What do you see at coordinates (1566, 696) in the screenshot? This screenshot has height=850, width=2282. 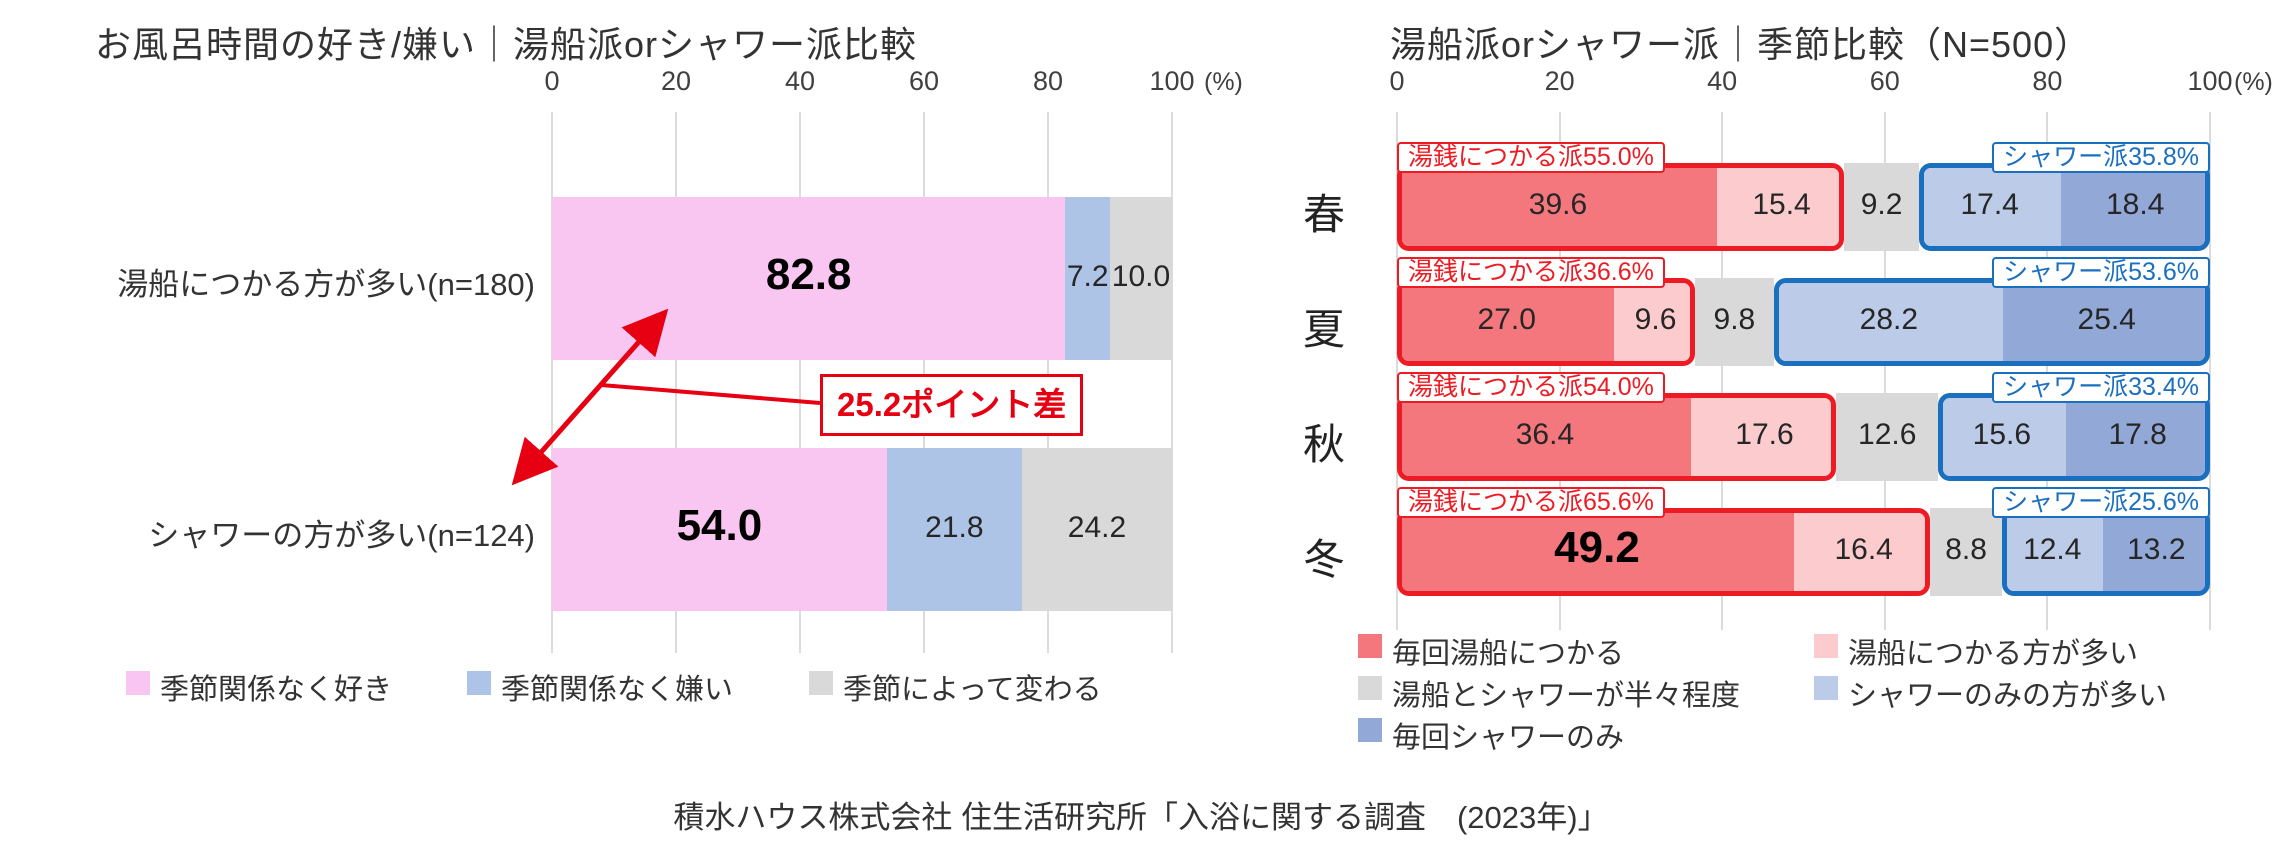 I see `legend-label: 湯船とシャワーが半々程度` at bounding box center [1566, 696].